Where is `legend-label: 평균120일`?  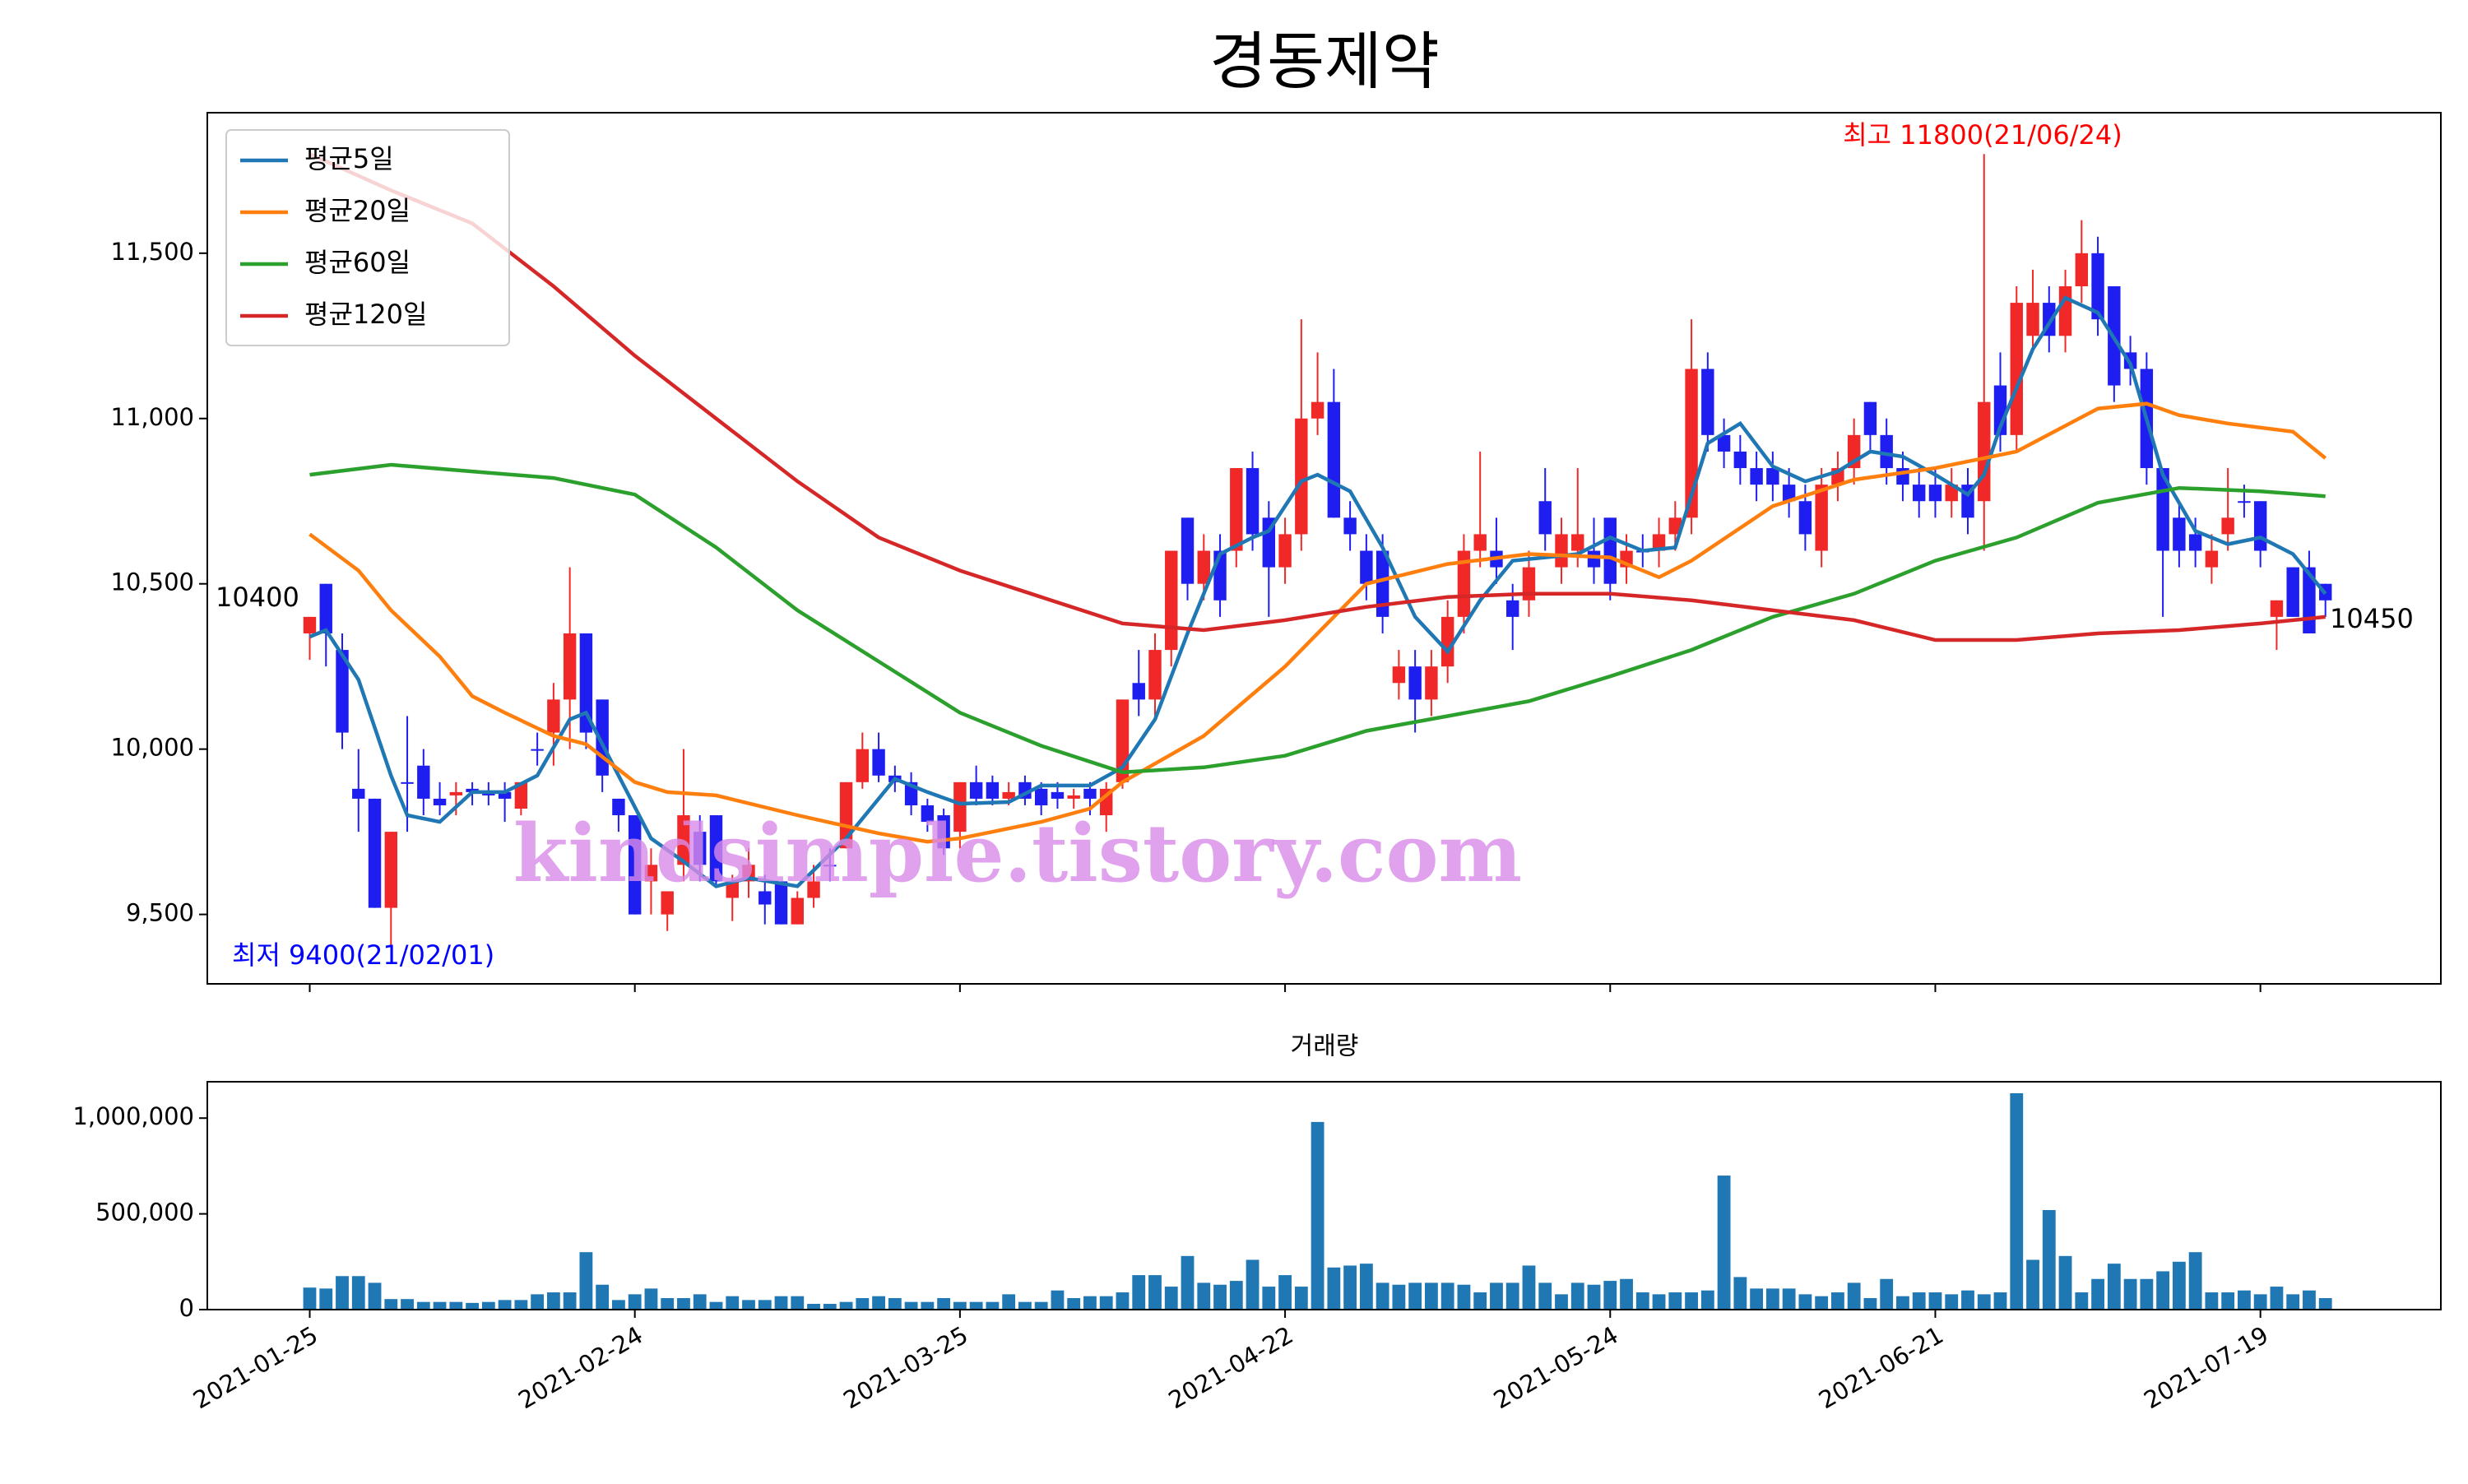
legend-label: 평균120일 is located at coordinates (365, 314).